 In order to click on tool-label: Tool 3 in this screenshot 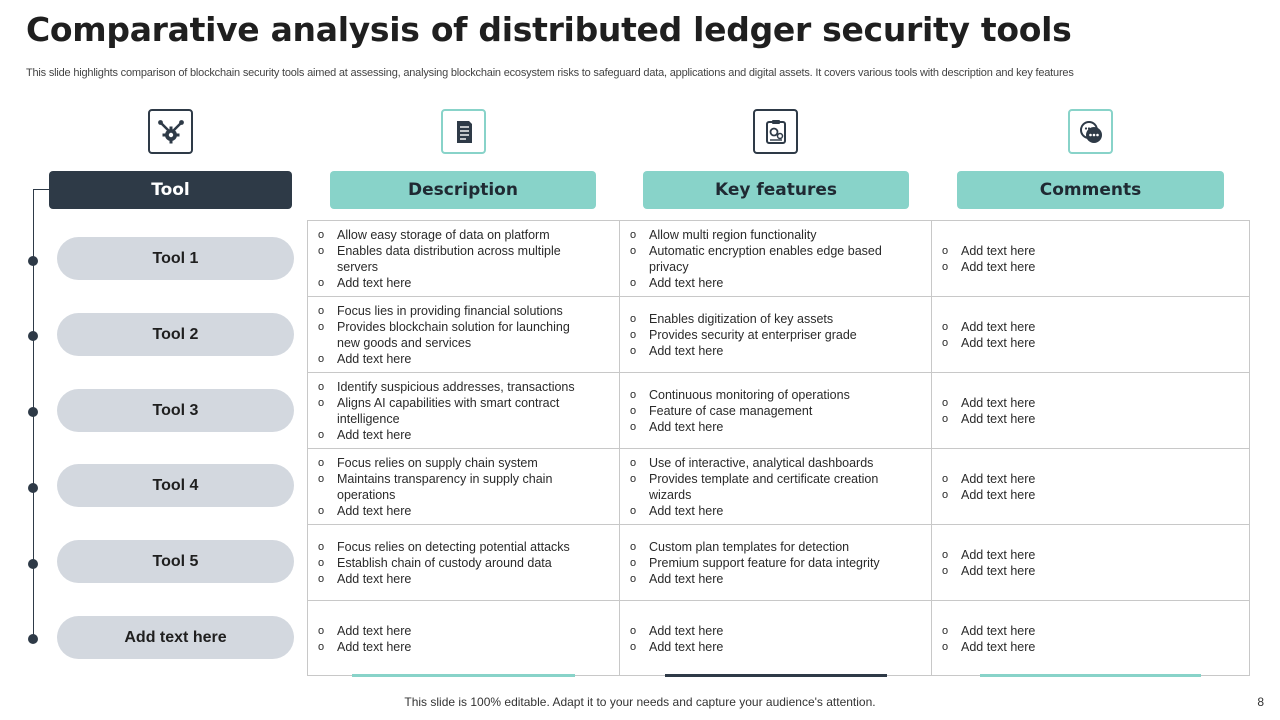, I will do `click(175, 410)`.